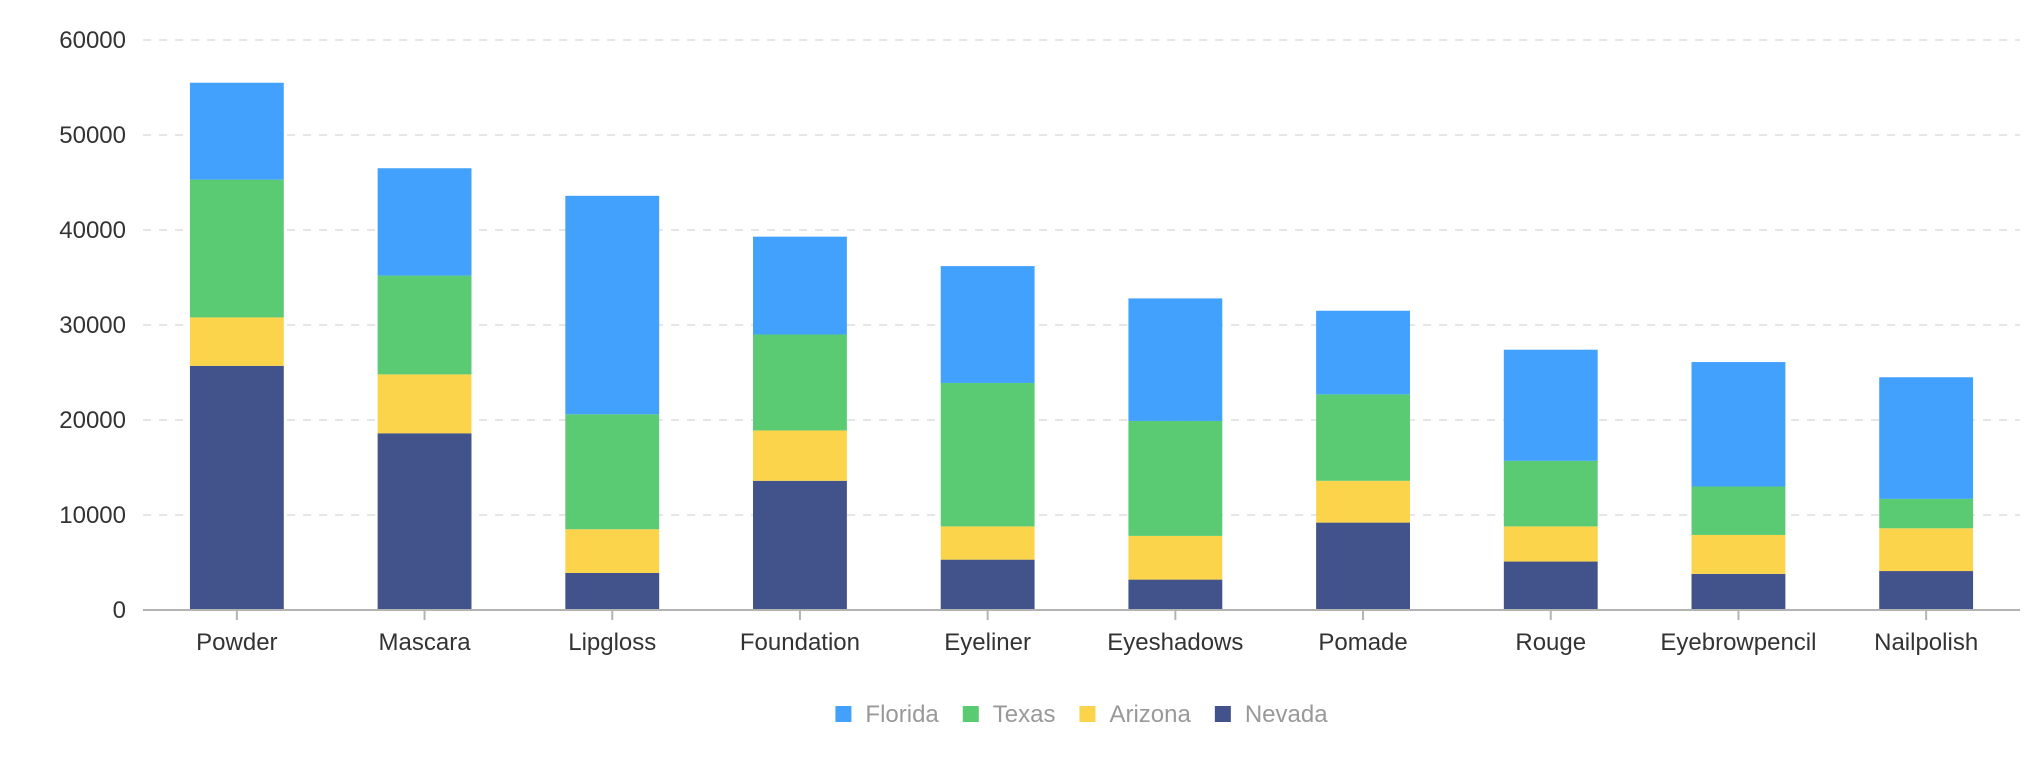 This screenshot has height=765, width=2032. What do you see at coordinates (119, 610) in the screenshot?
I see `y-tick-label: 0` at bounding box center [119, 610].